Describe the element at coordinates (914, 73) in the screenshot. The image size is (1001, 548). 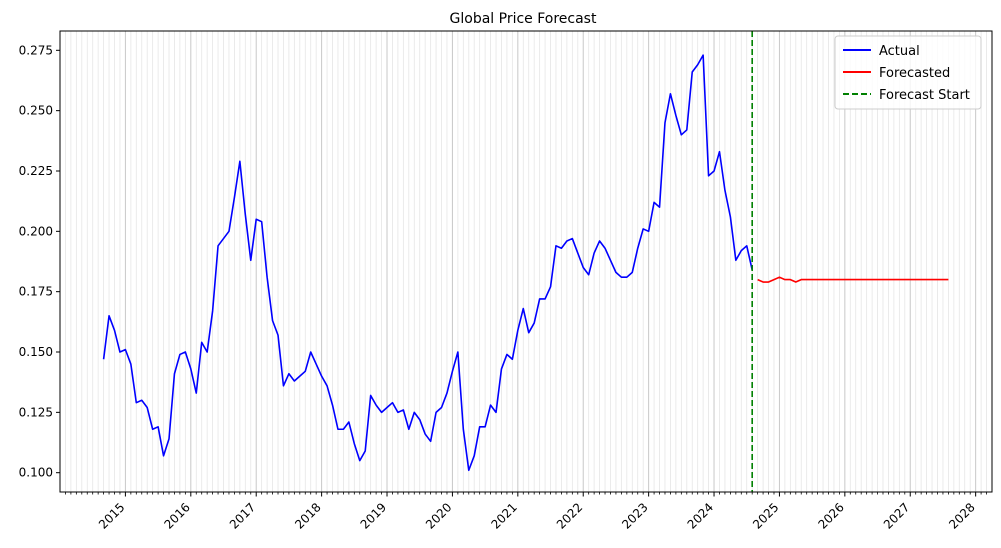
I see `legend-label-forecasted: Forecasted` at that location.